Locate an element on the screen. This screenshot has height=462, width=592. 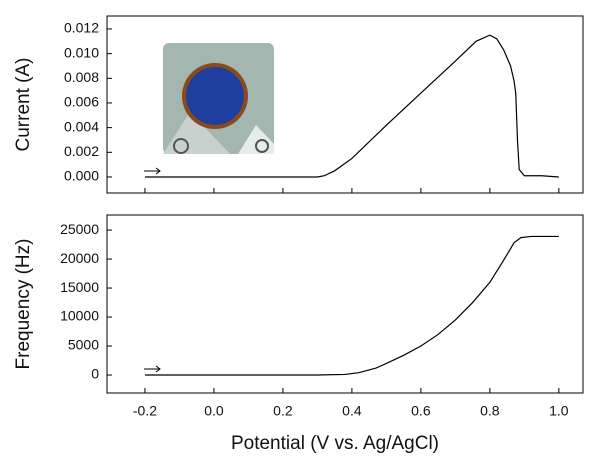
y-axis-label: Current (A) is located at coordinates (23, 105).